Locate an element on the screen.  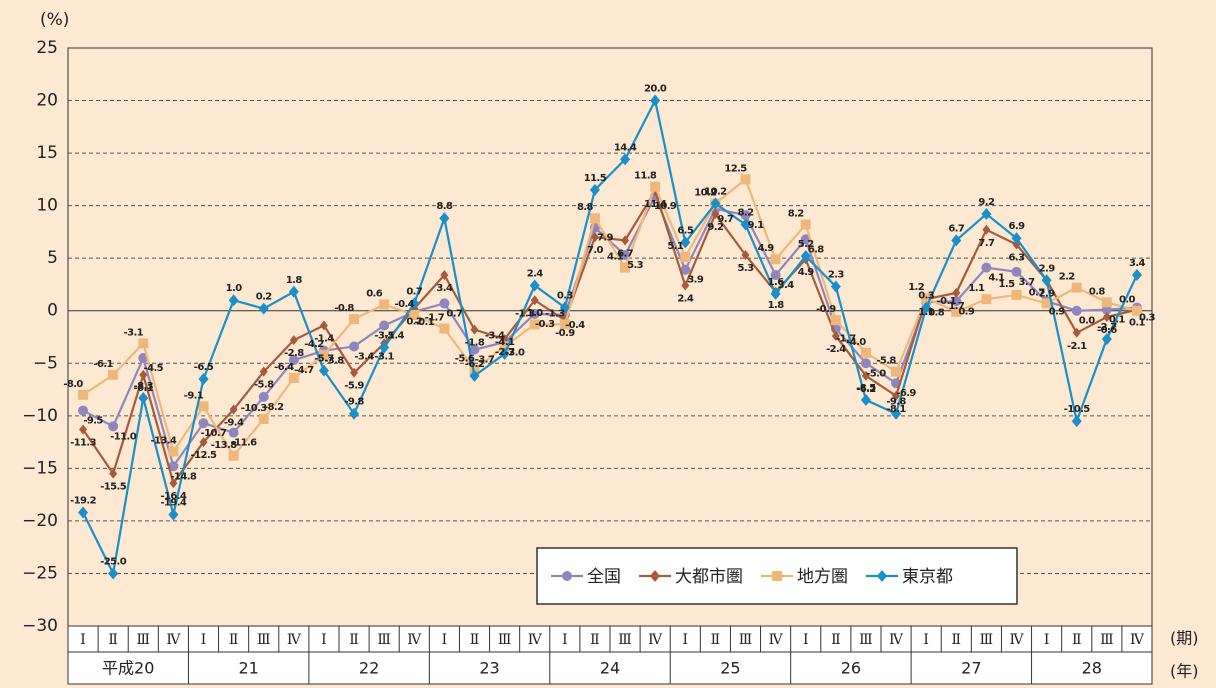
data-label: 2.4 is located at coordinates (685, 299).